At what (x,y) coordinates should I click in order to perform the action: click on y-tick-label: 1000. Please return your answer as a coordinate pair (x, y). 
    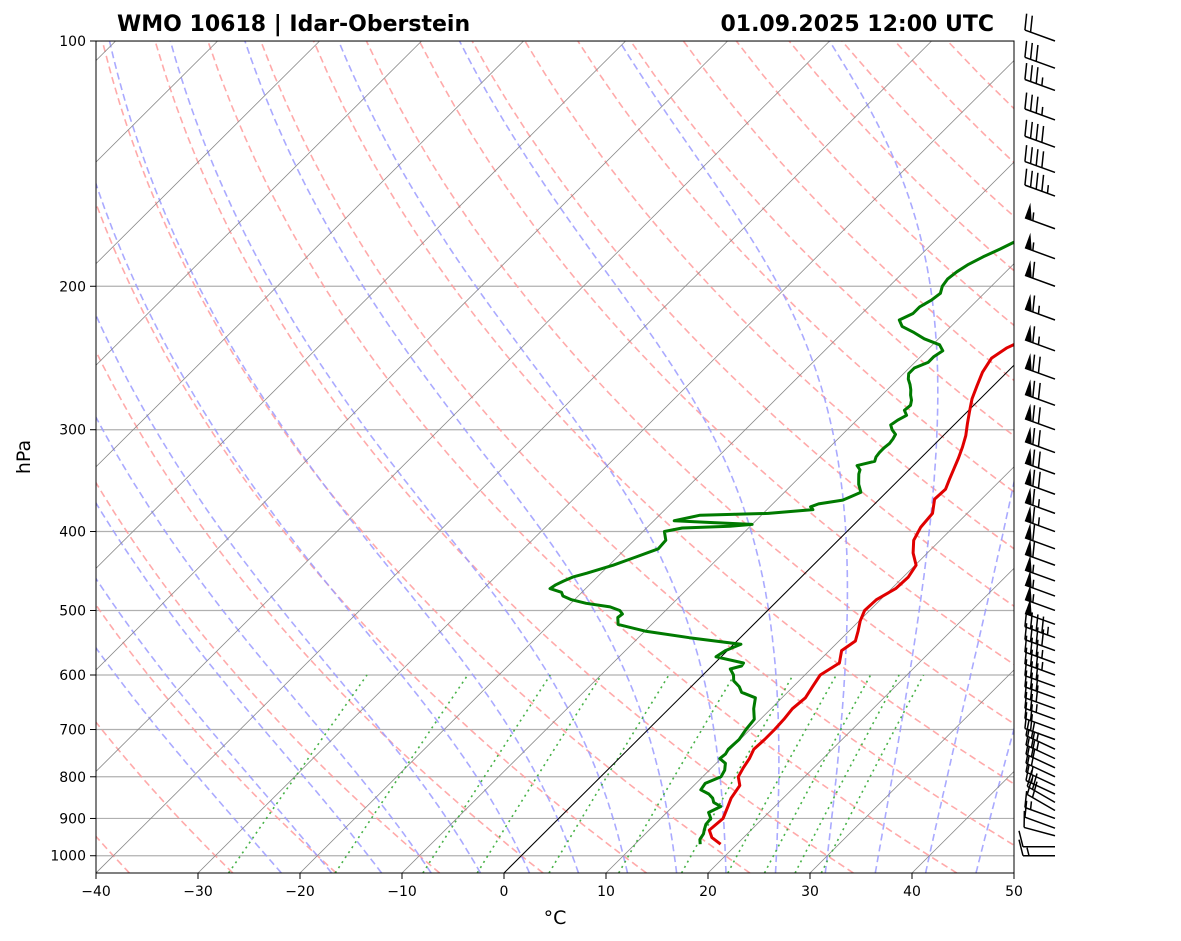
    Looking at the image, I should click on (68, 857).